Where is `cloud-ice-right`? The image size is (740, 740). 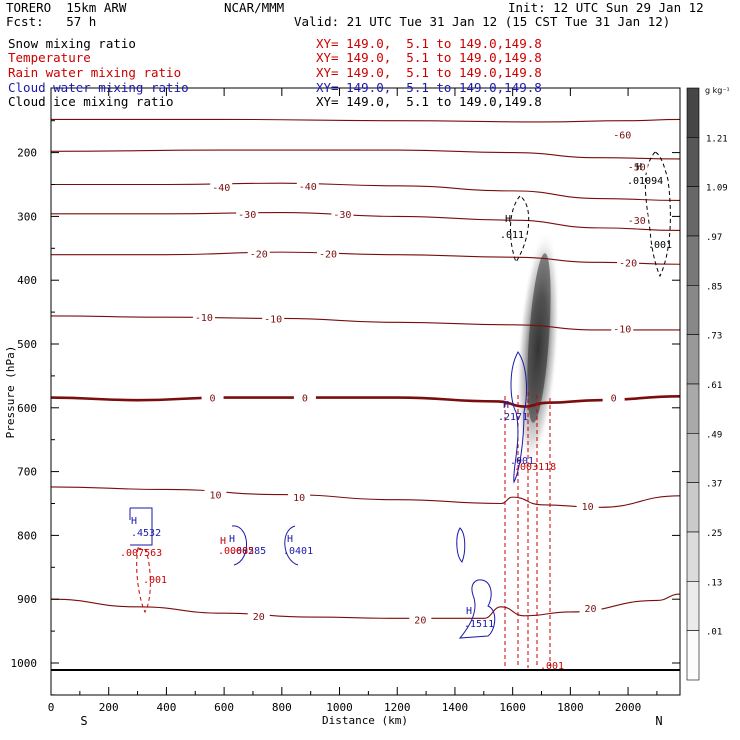 cloud-ice-right is located at coordinates (657, 214).